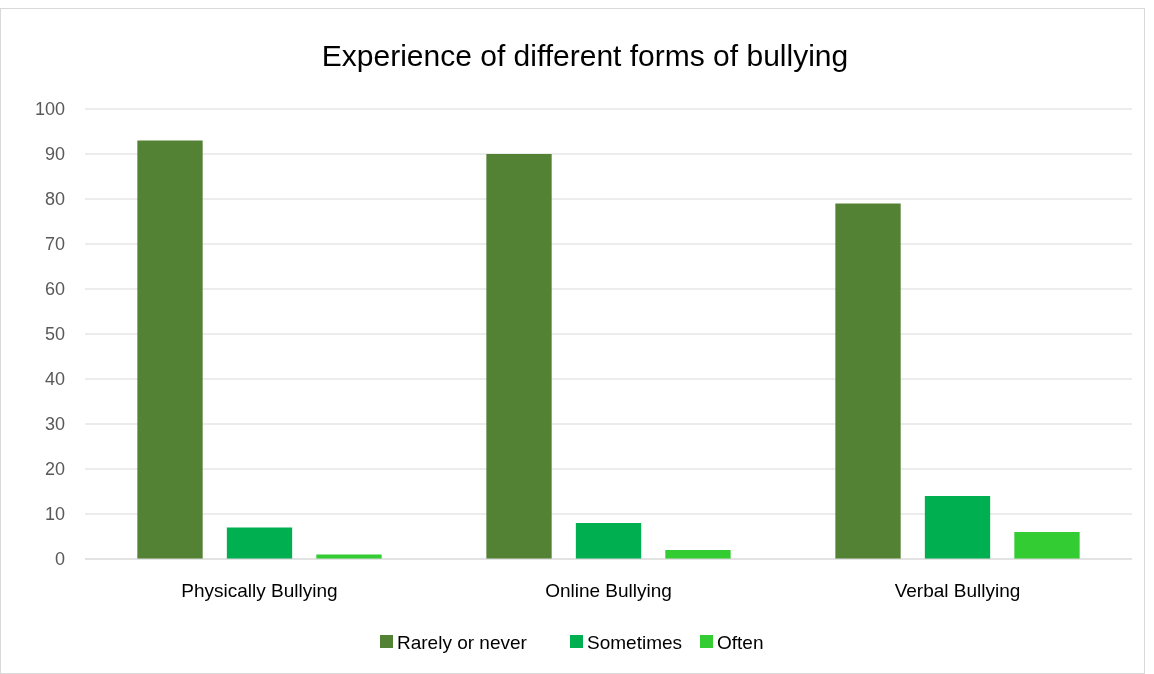 The height and width of the screenshot is (674, 1154). What do you see at coordinates (462, 642) in the screenshot?
I see `legend-label: Rarely or never` at bounding box center [462, 642].